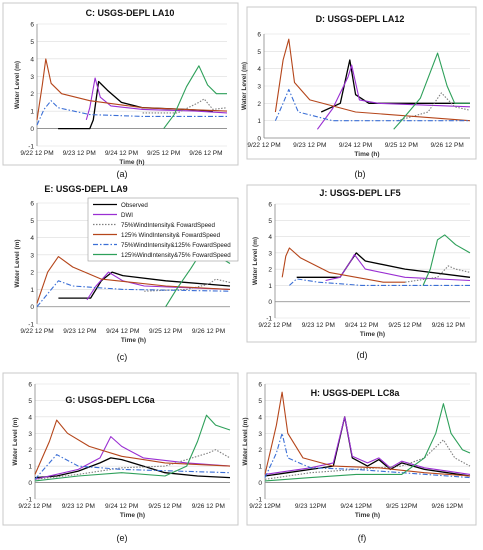 The image size is (483, 550). I want to click on x-tick-label: 9/26 12PM, so click(447, 506).